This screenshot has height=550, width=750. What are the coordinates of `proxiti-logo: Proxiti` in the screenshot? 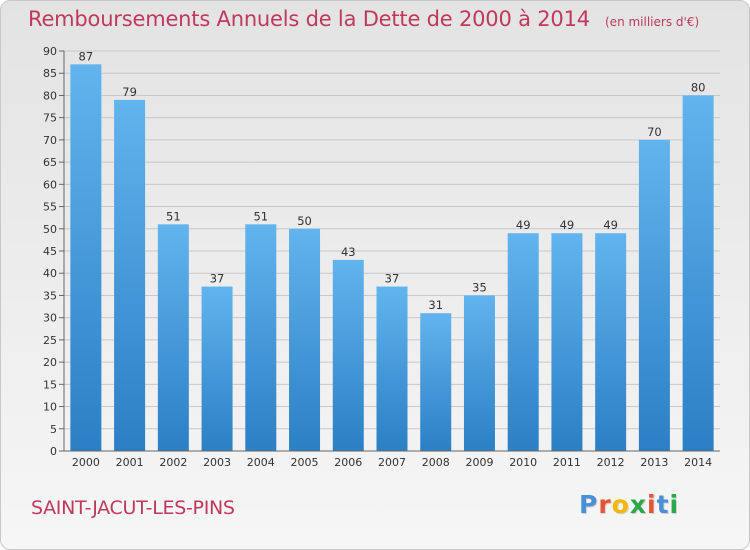 It's located at (629, 504).